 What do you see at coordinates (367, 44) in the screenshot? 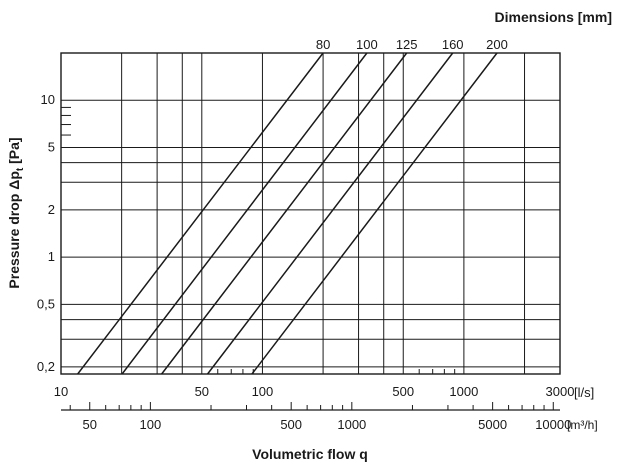
I see `series-label-100: 100` at bounding box center [367, 44].